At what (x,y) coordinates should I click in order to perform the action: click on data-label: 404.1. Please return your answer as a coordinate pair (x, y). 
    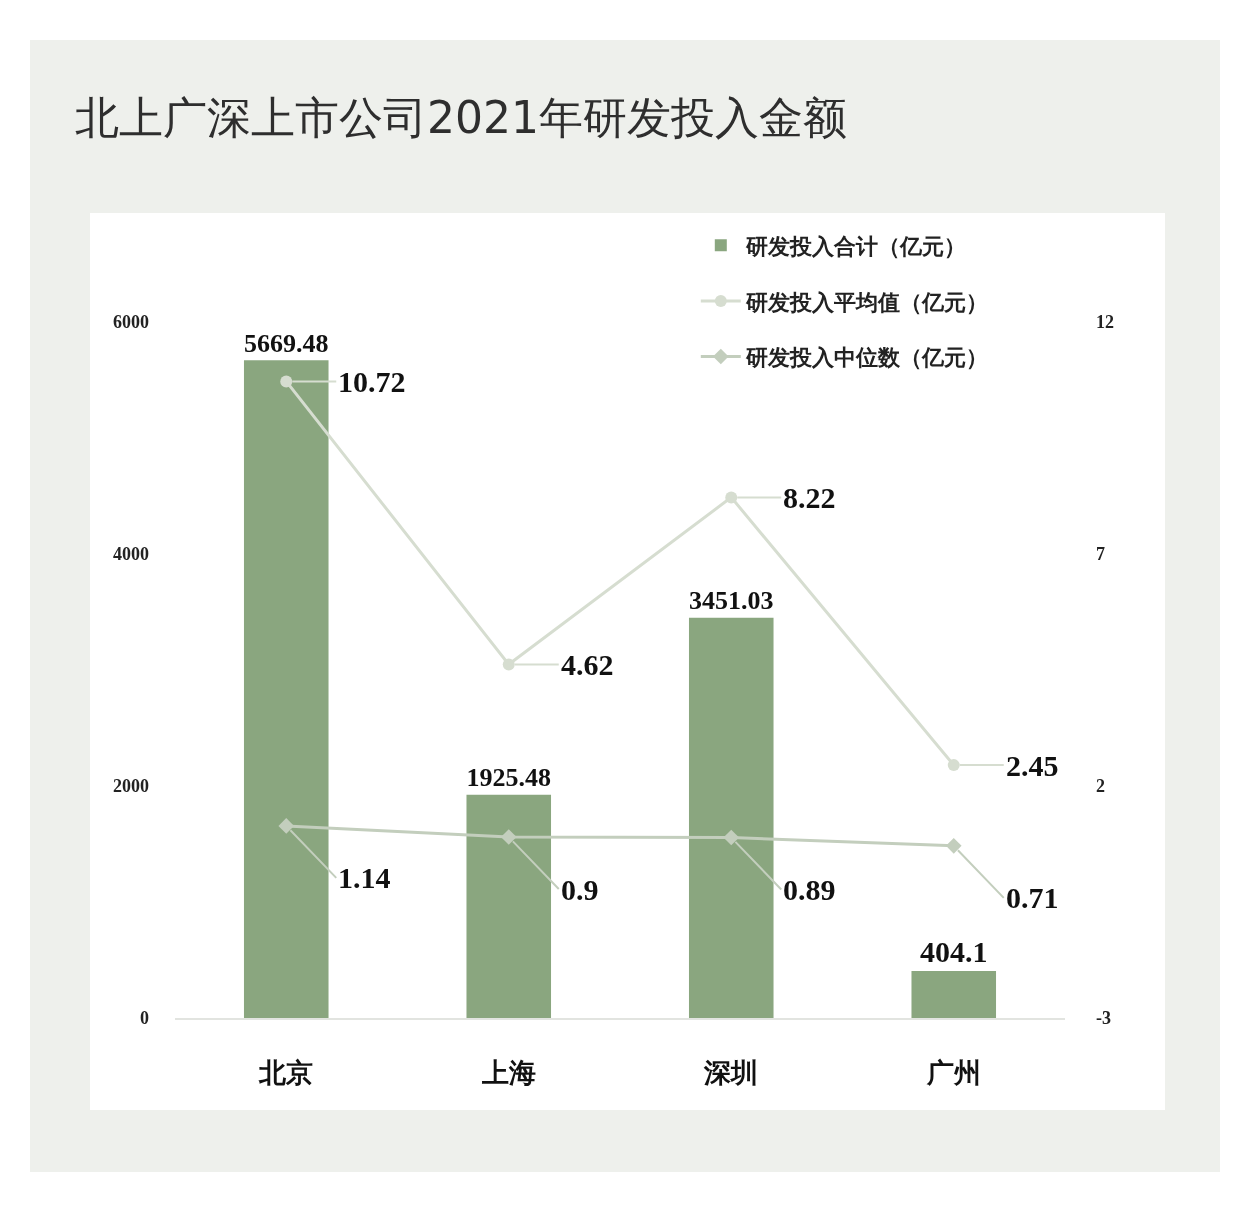
    Looking at the image, I should click on (954, 952).